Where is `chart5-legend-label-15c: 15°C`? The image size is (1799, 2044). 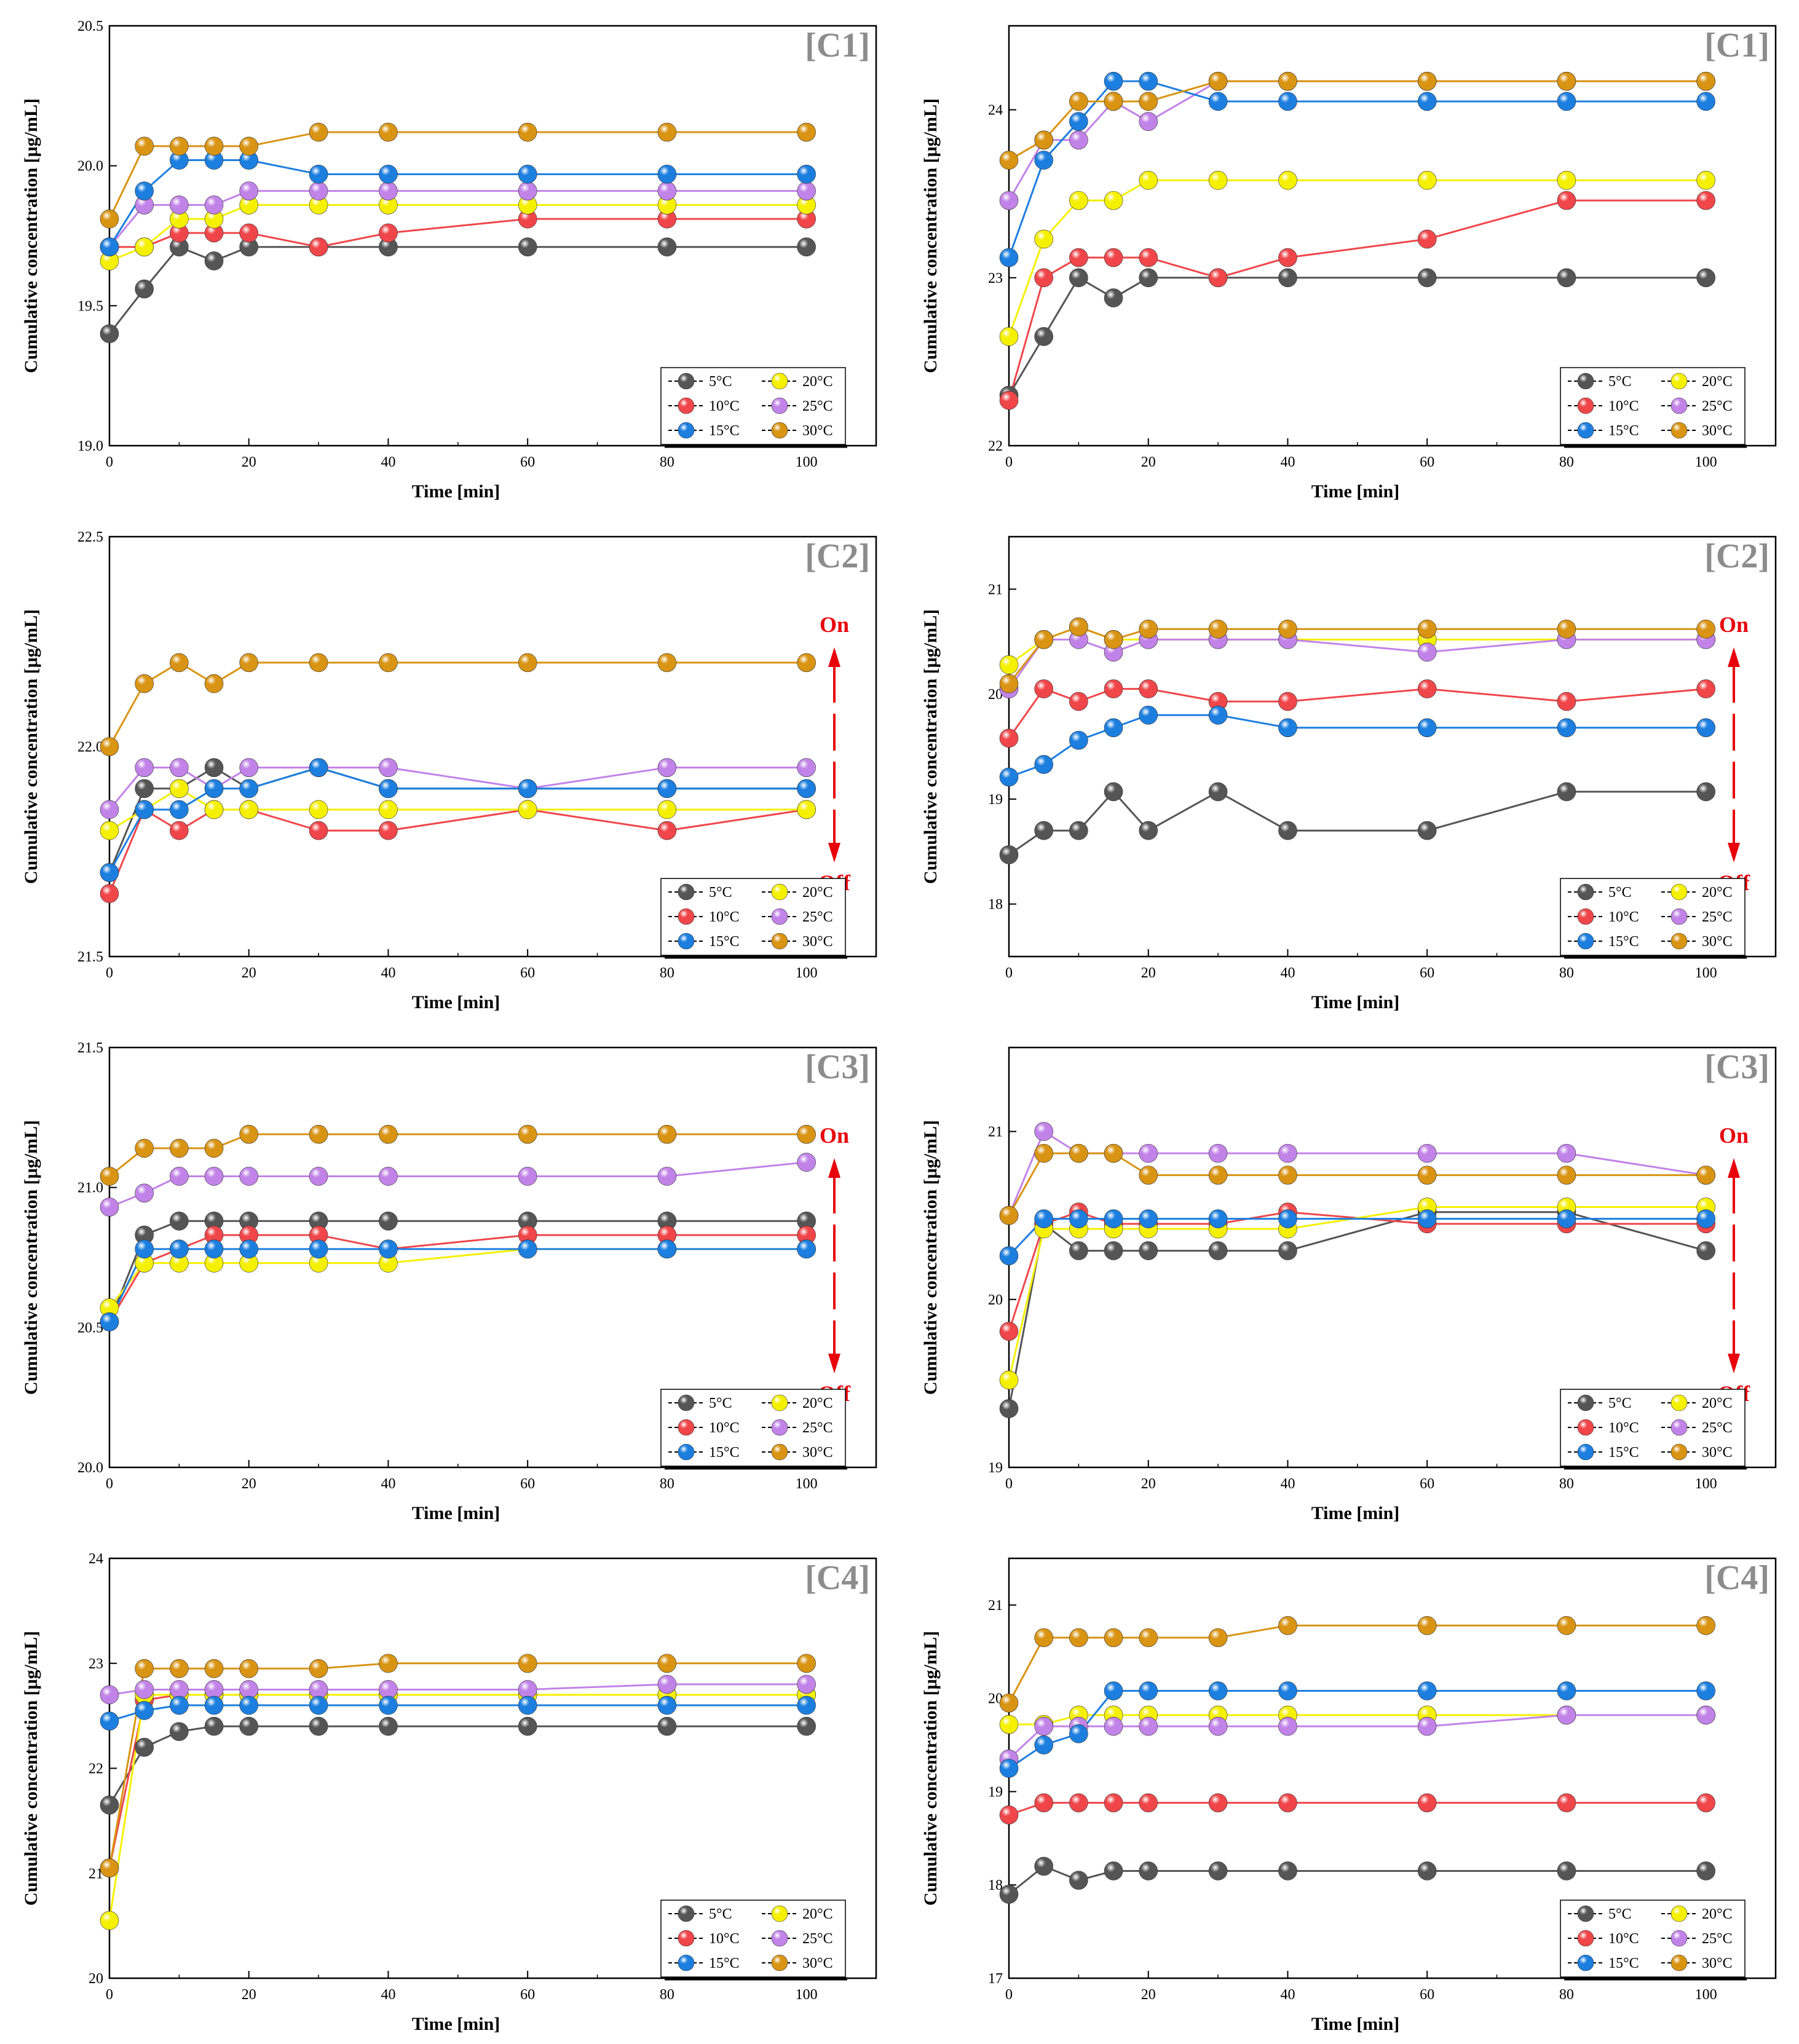 chart5-legend-label-15c: 15°C is located at coordinates (725, 1453).